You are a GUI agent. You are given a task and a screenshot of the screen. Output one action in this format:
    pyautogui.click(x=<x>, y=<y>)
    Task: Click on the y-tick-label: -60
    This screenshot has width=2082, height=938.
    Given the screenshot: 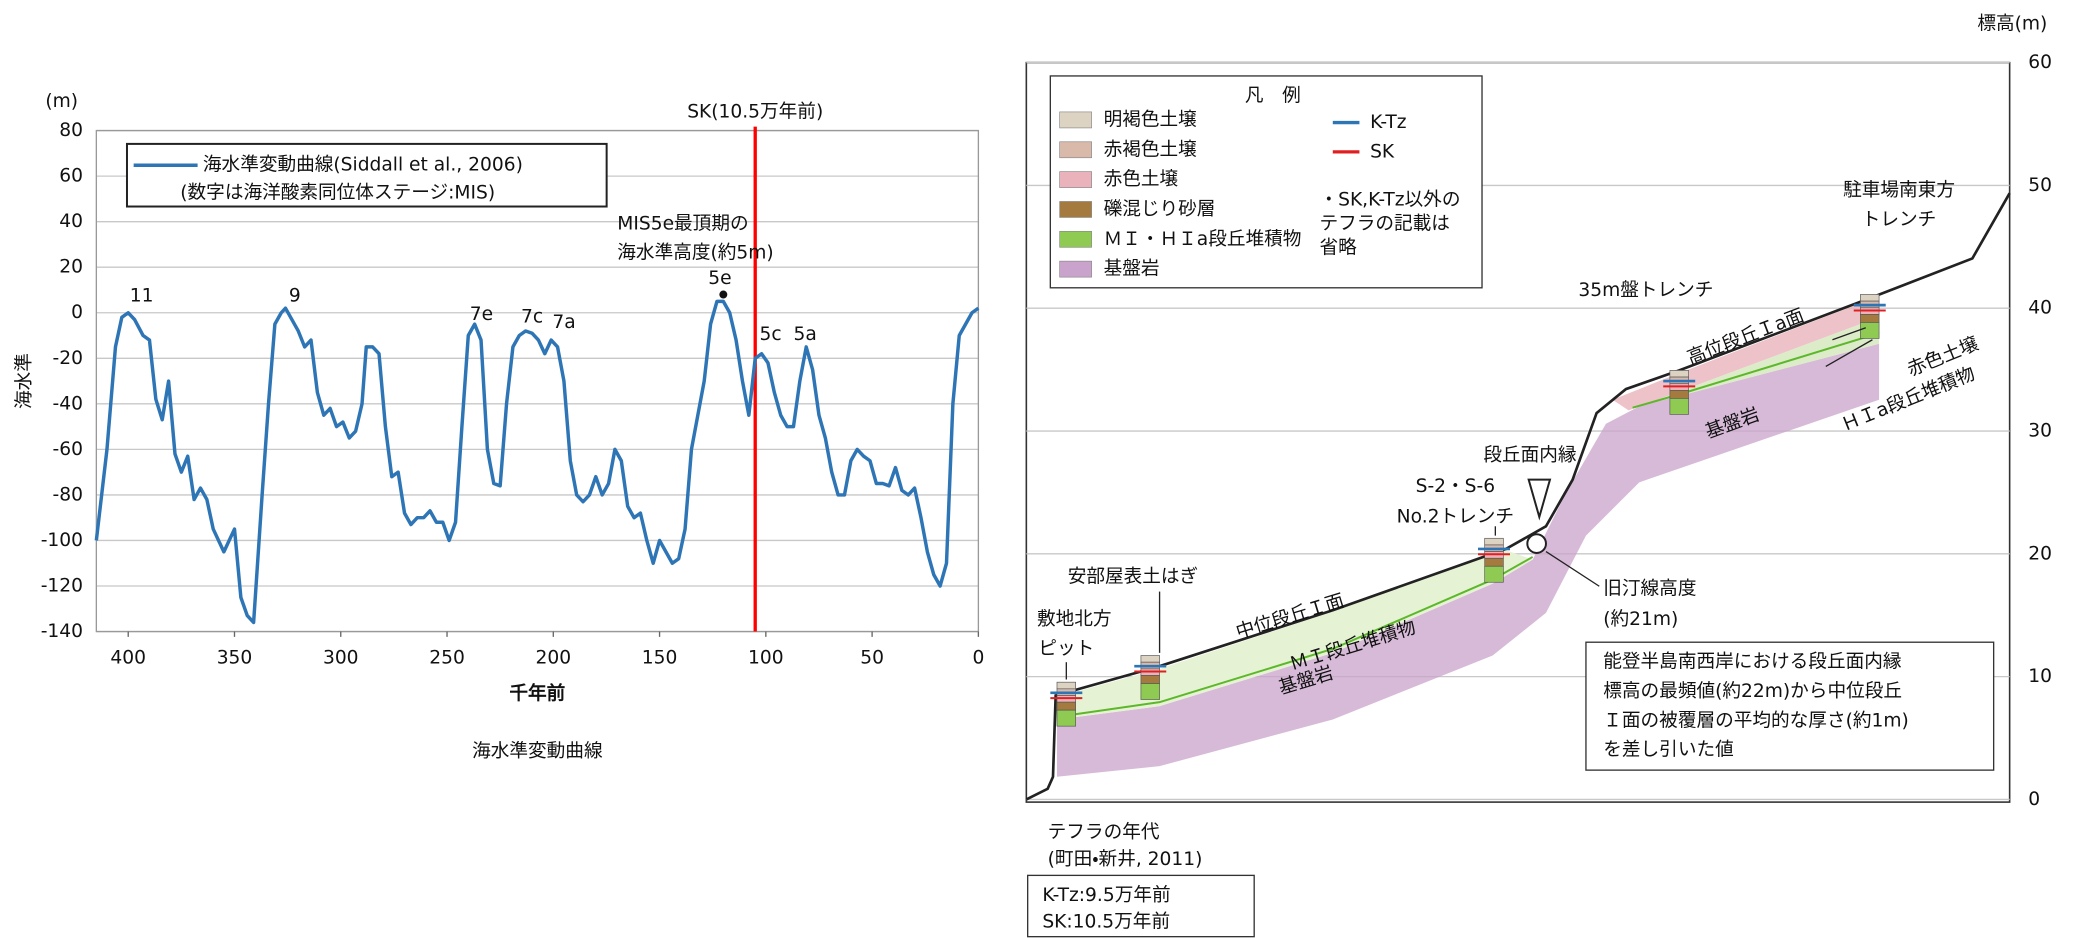 What is the action you would take?
    pyautogui.click(x=68, y=449)
    